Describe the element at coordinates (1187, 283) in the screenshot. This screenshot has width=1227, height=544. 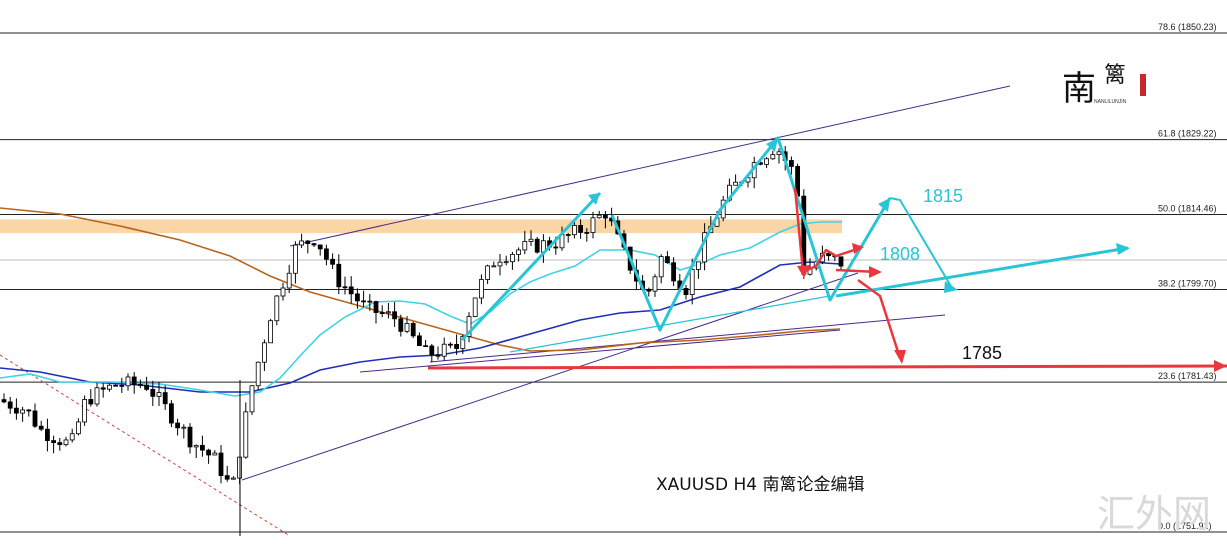
I see `fib-label: 38.2 (1799.70)` at that location.